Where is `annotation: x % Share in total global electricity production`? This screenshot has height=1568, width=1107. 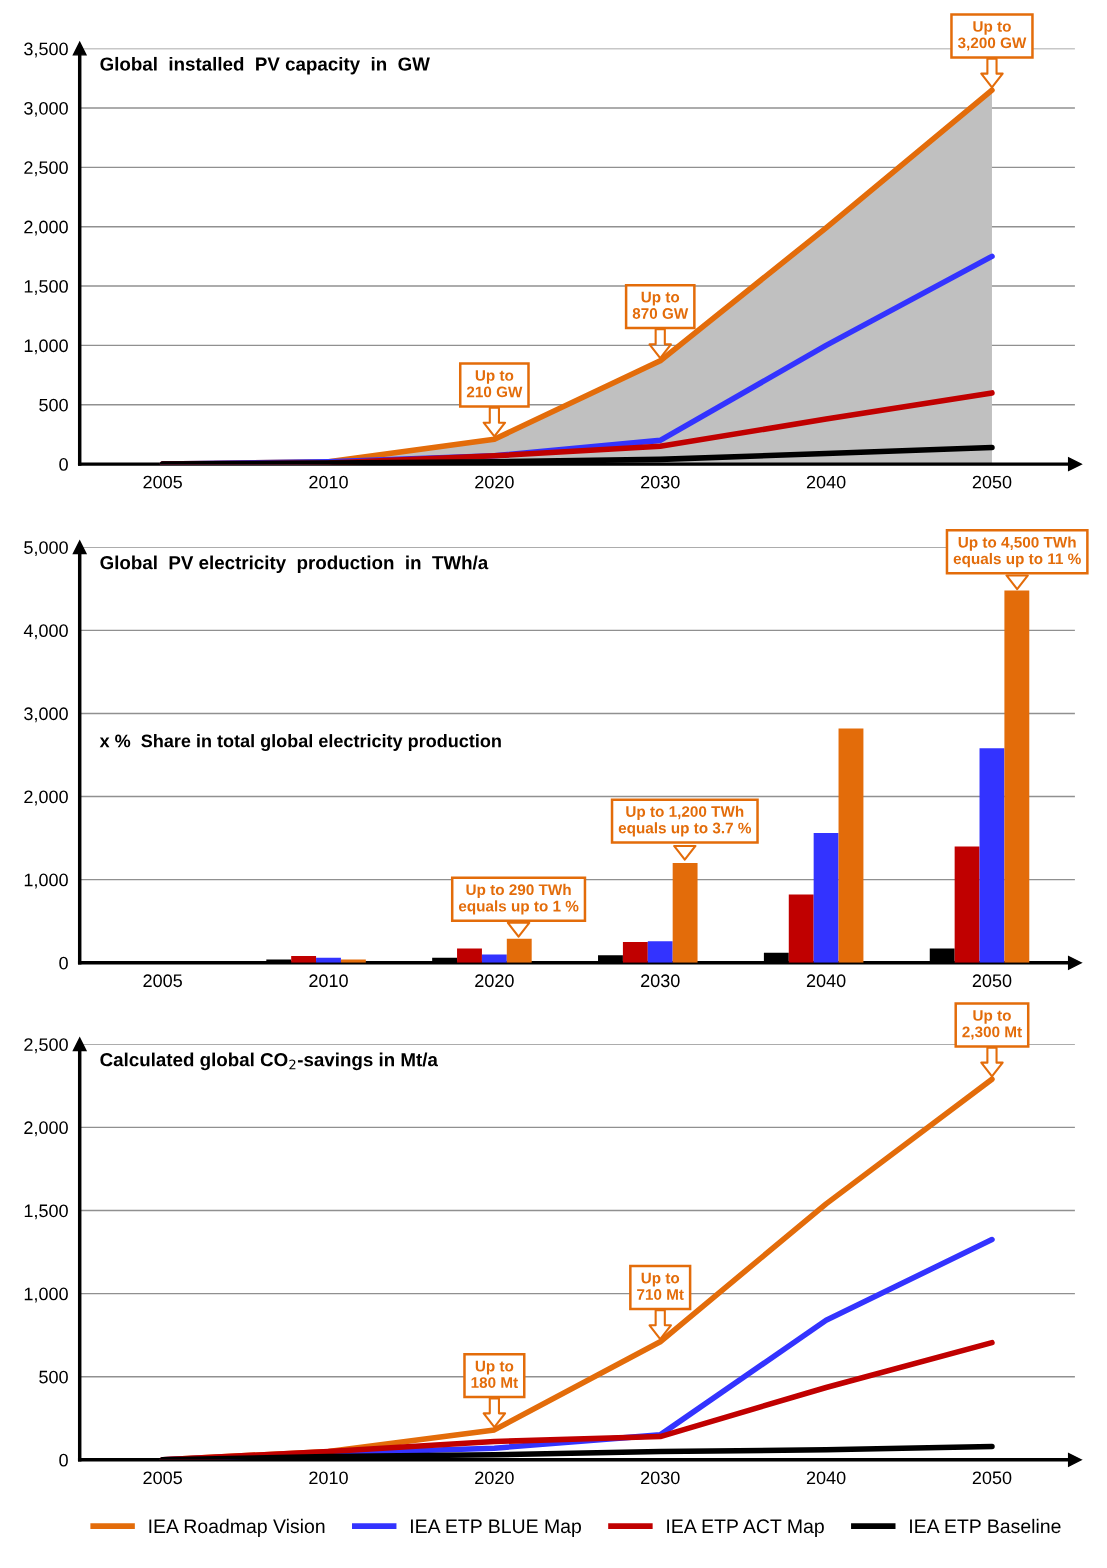
annotation: x % Share in total global electricity production is located at coordinates (300, 742).